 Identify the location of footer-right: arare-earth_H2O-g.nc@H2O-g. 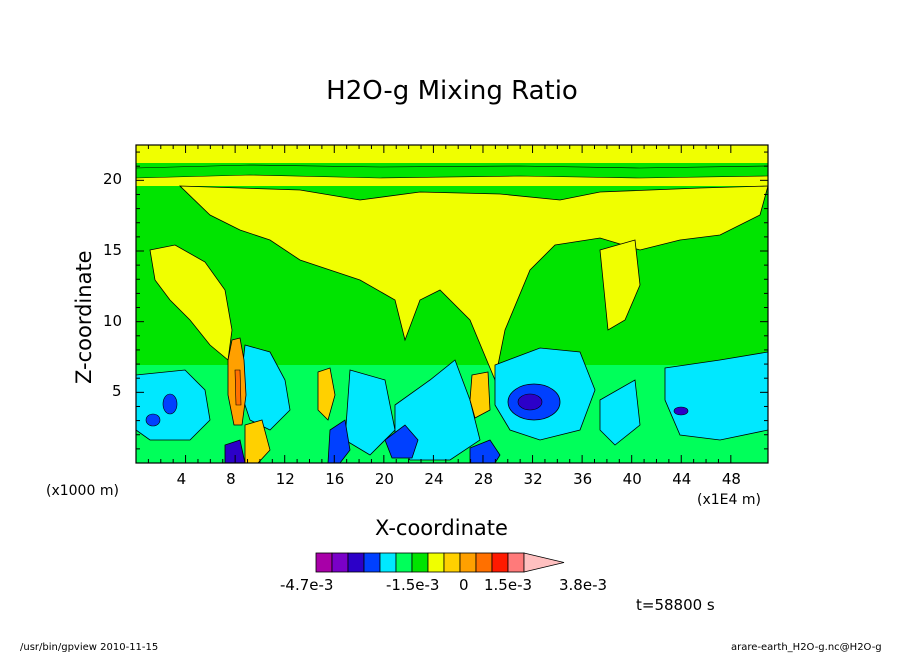
(806, 647).